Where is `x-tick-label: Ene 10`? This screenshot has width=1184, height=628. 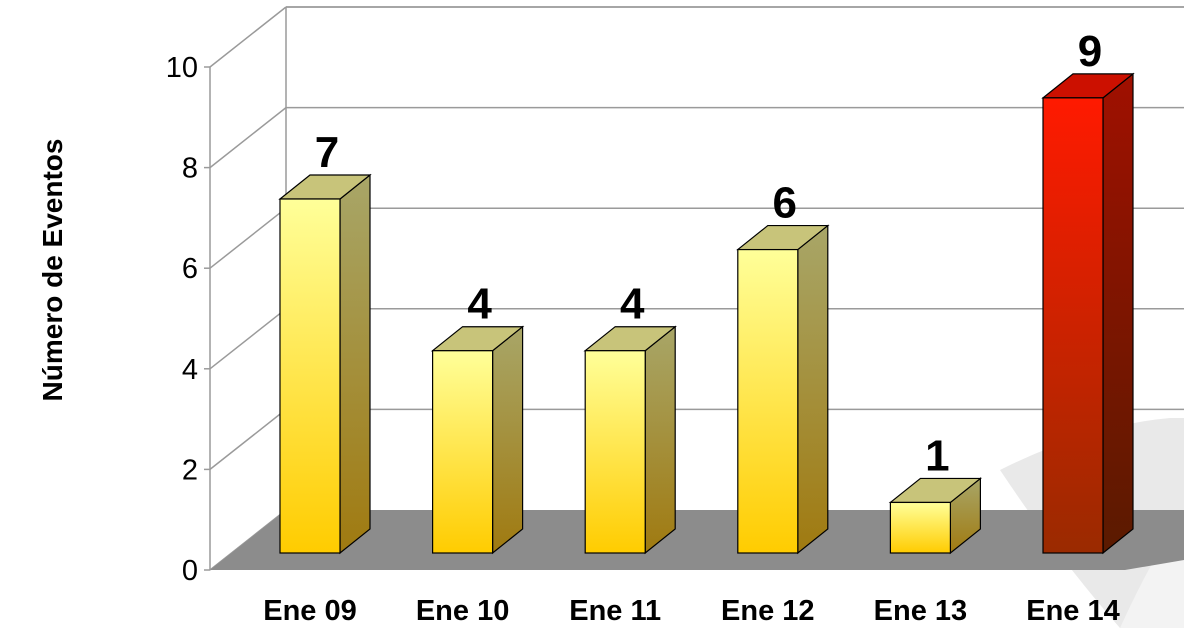 x-tick-label: Ene 10 is located at coordinates (463, 611).